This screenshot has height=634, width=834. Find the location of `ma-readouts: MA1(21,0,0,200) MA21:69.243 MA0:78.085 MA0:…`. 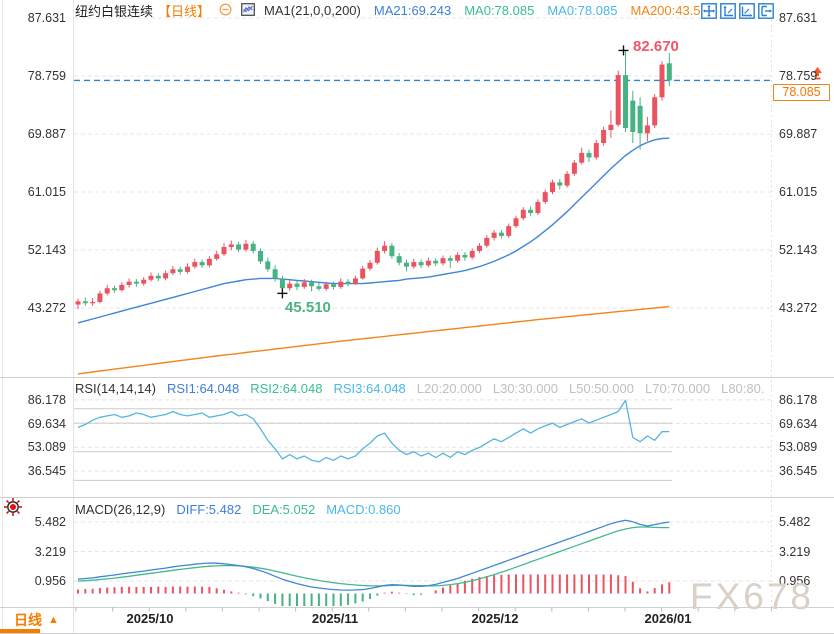

ma-readouts: MA1(21,0,0,200) MA21:69.243 MA0:78.085 MA0:… is located at coordinates (483, 10).